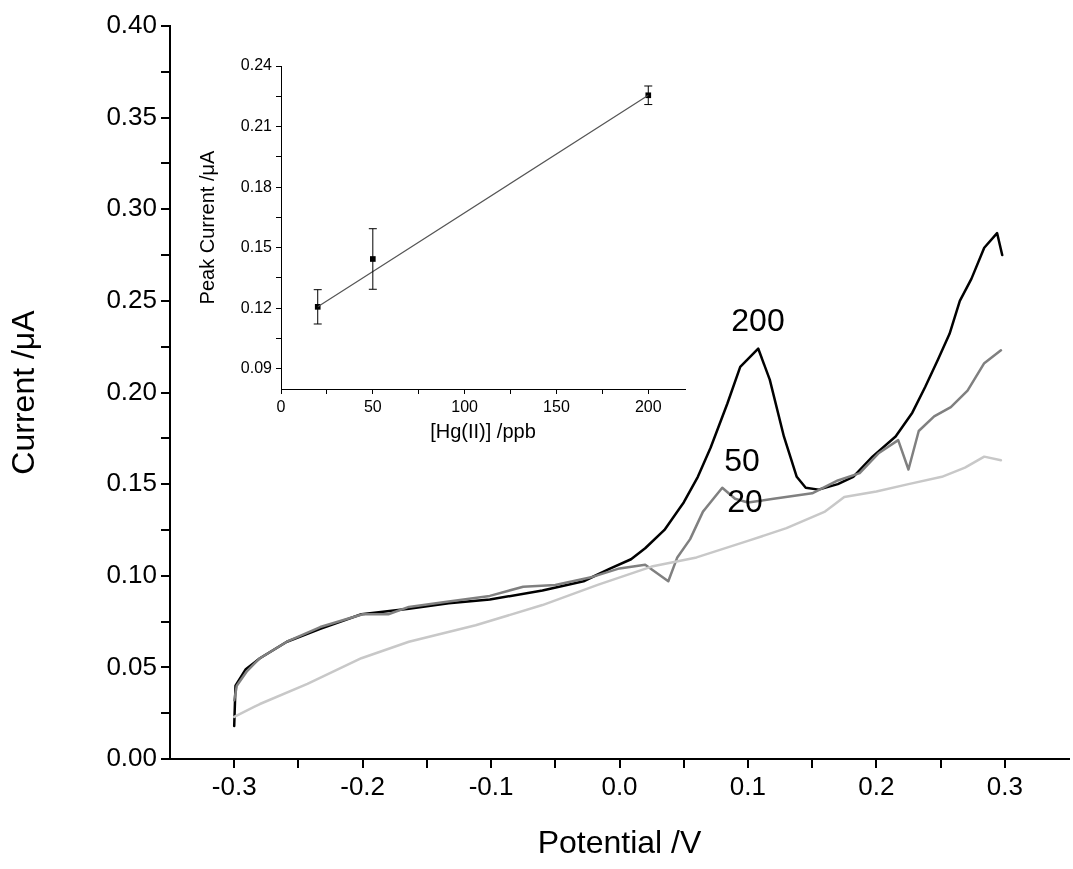 The image size is (1073, 869). I want to click on point, so click(372, 259).